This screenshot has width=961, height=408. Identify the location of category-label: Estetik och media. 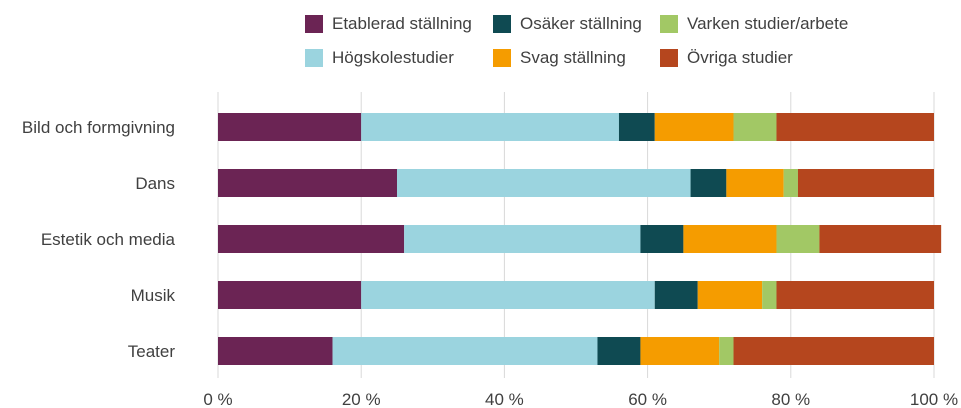
(108, 239).